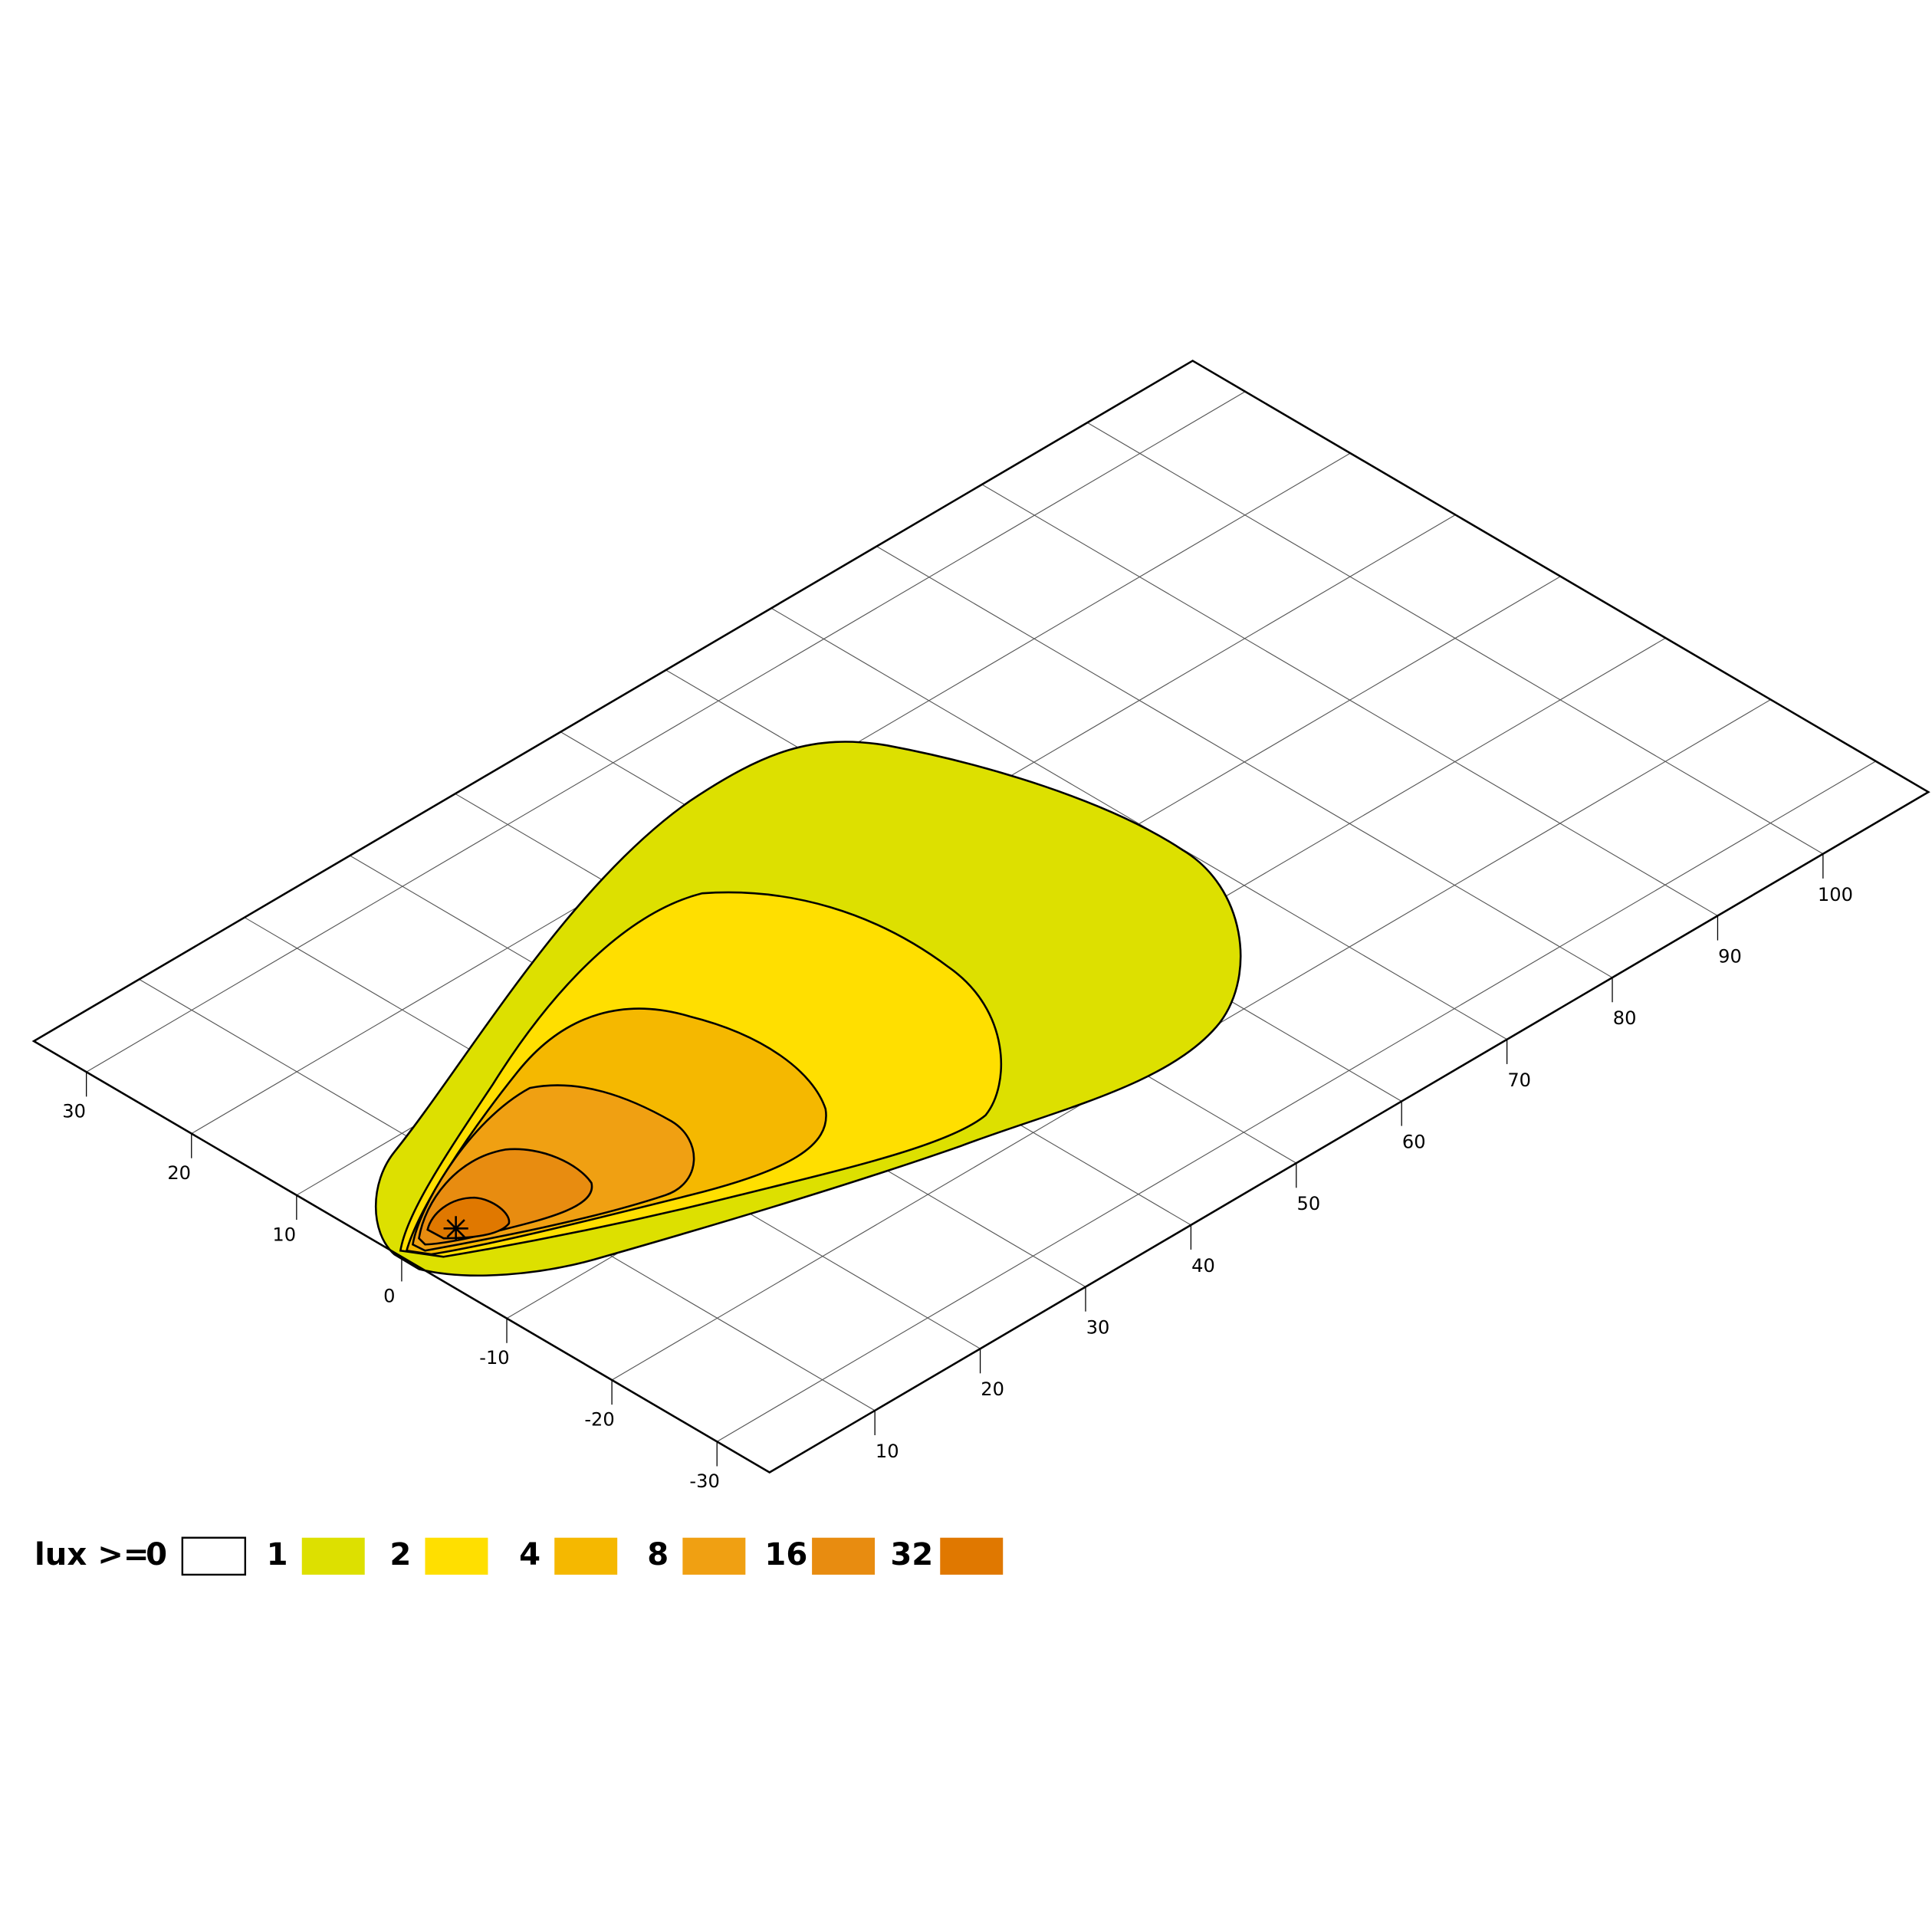 Image resolution: width=1932 pixels, height=1932 pixels. What do you see at coordinates (389, 1297) in the screenshot?
I see `y-tick-label: 0` at bounding box center [389, 1297].